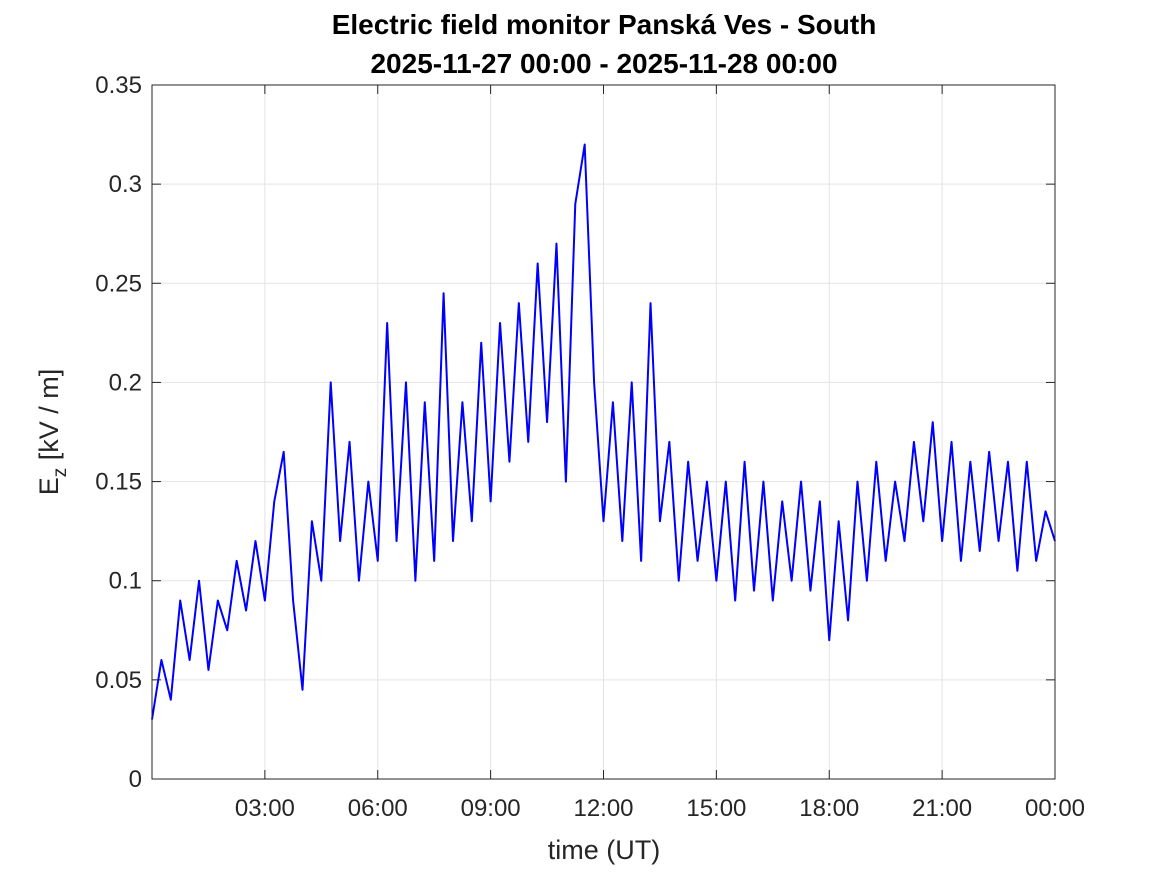 Image resolution: width=1167 pixels, height=875 pixels. What do you see at coordinates (829, 808) in the screenshot?
I see `x-tick-label: 18:00` at bounding box center [829, 808].